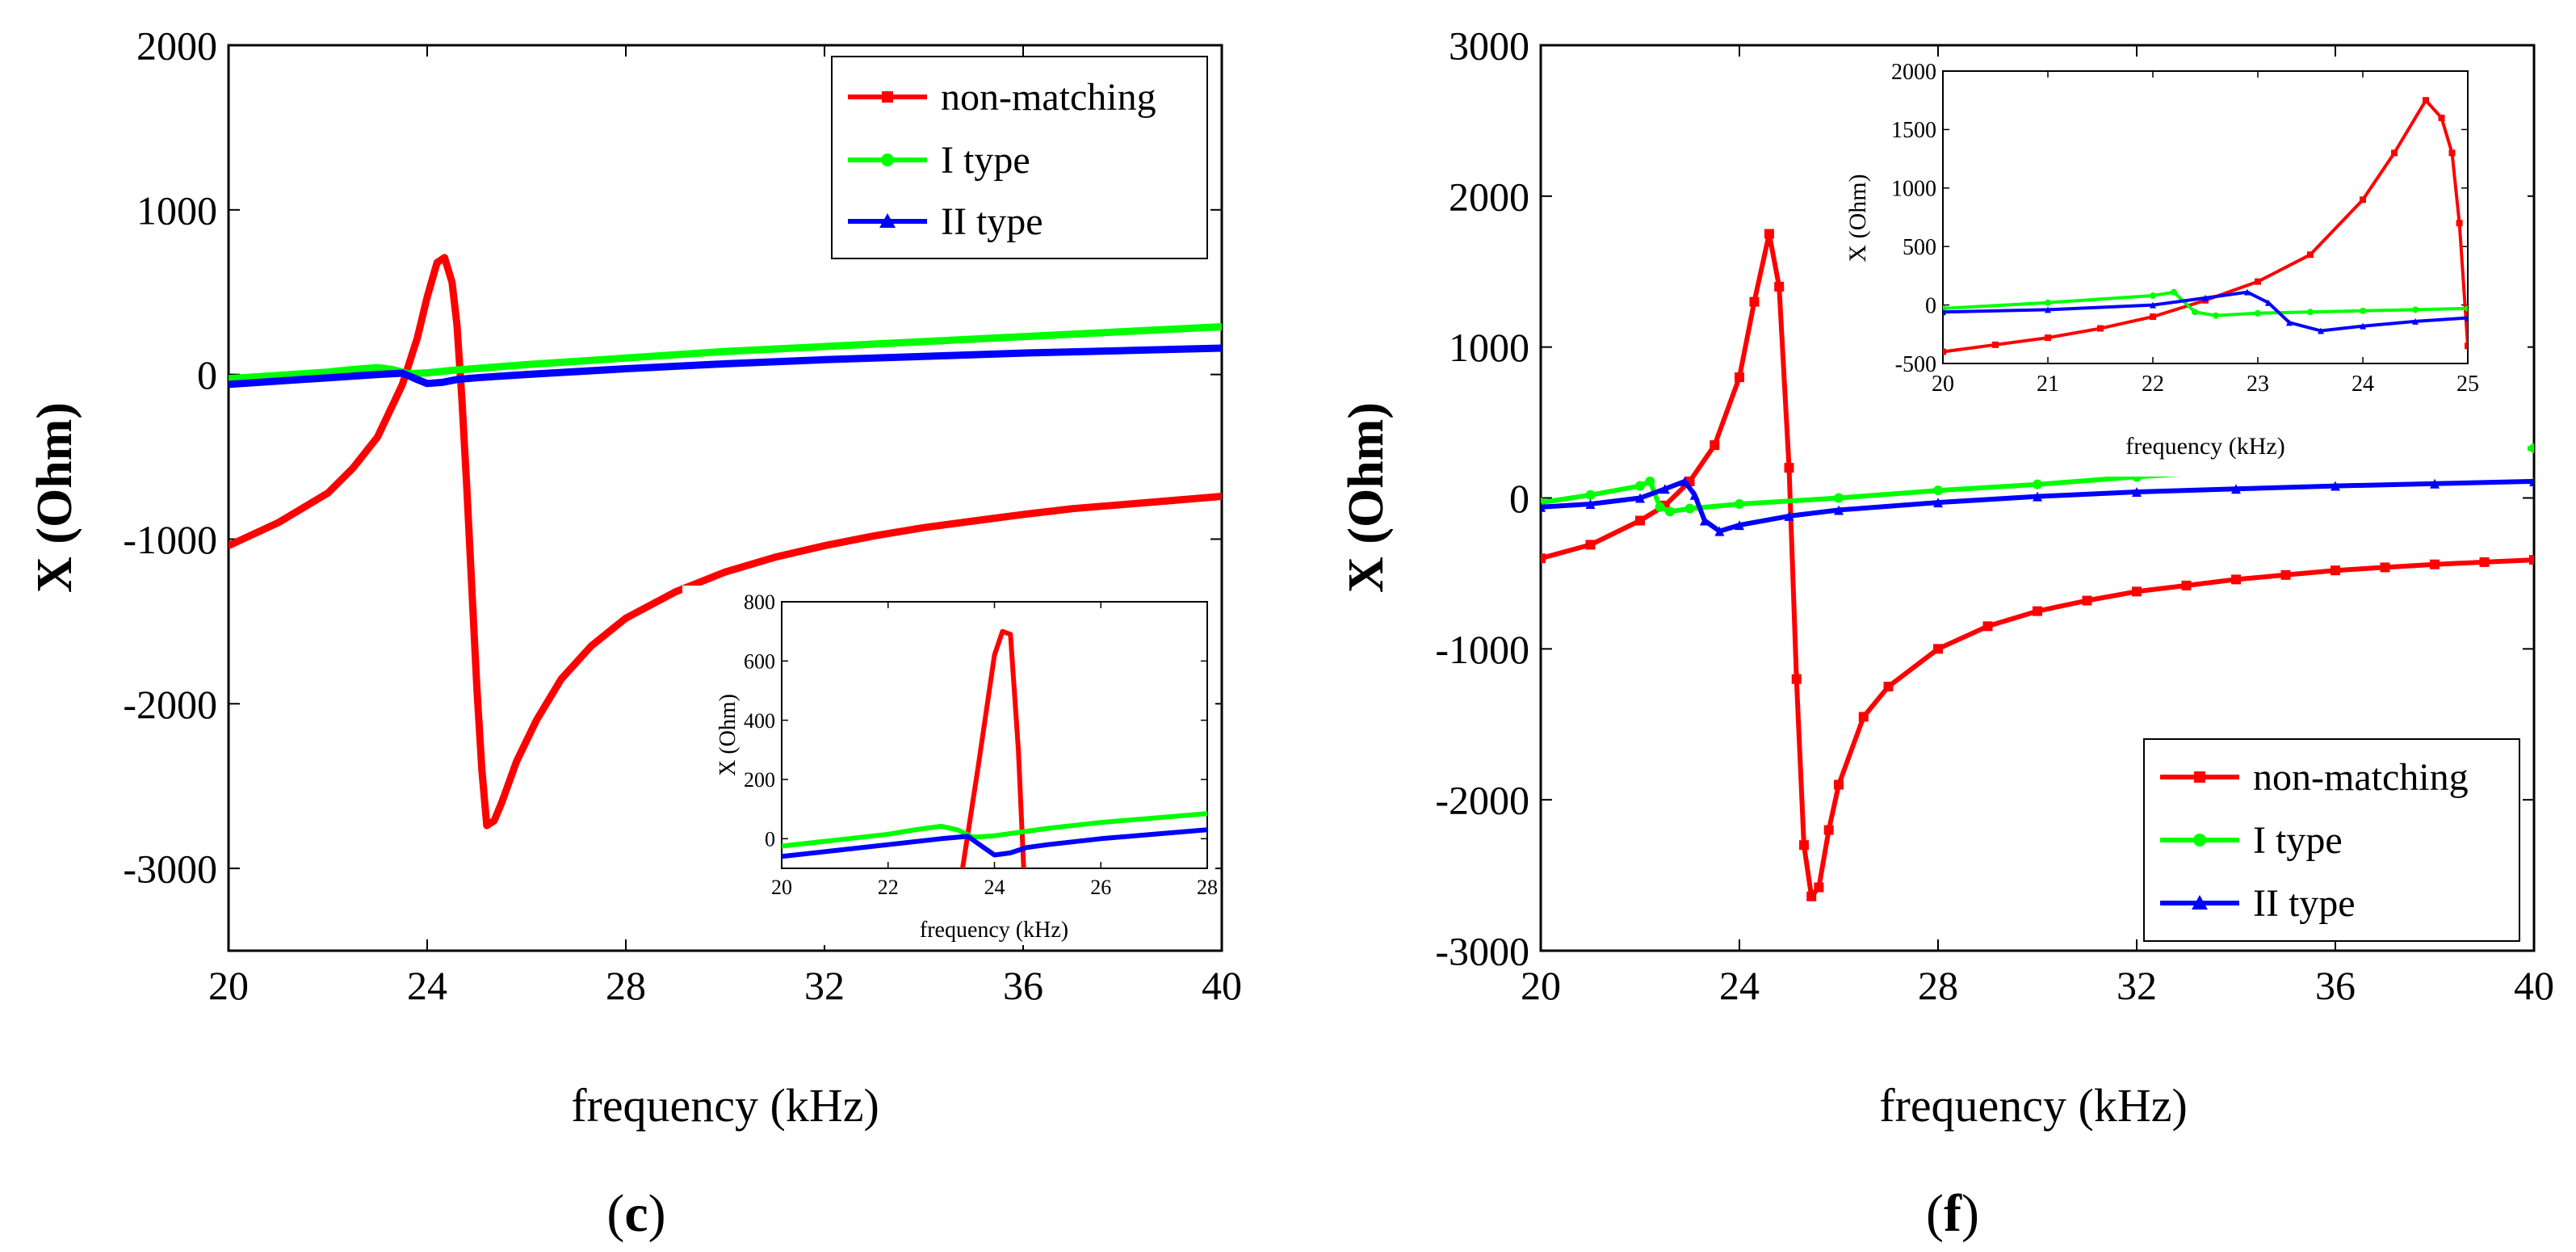  Describe the element at coordinates (170, 539) in the screenshot. I see `chart-c-ytick-label: -1000` at that location.